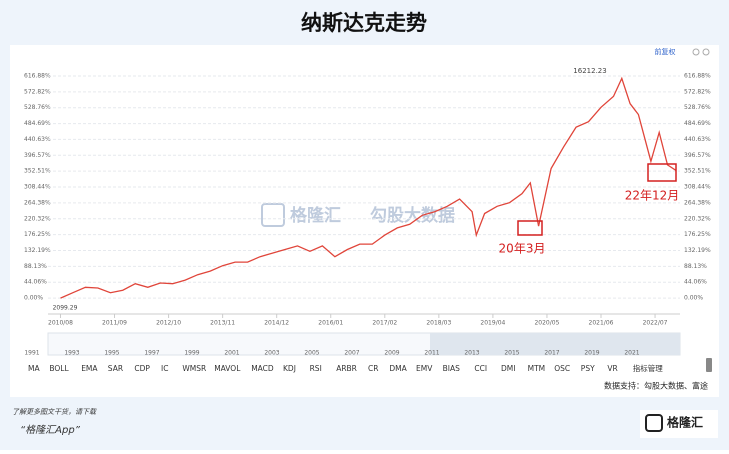 This screenshot has width=729, height=454. I want to click on annotation: 2099.29, so click(65, 308).